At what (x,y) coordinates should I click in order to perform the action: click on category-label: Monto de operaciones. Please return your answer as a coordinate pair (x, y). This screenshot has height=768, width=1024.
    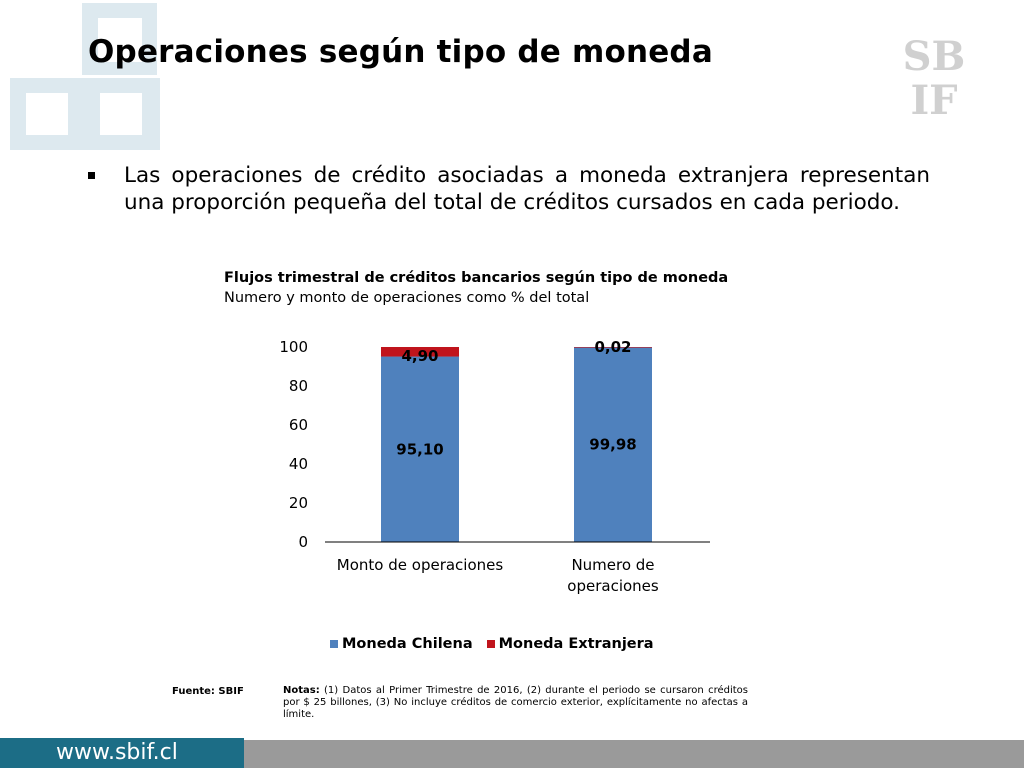
    Looking at the image, I should click on (420, 565).